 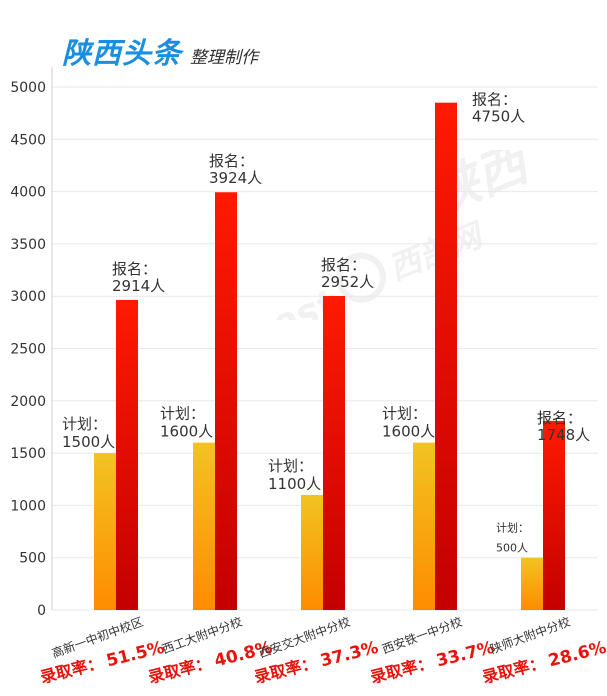 I want to click on y-tick-label: 2000, so click(x=28, y=402).